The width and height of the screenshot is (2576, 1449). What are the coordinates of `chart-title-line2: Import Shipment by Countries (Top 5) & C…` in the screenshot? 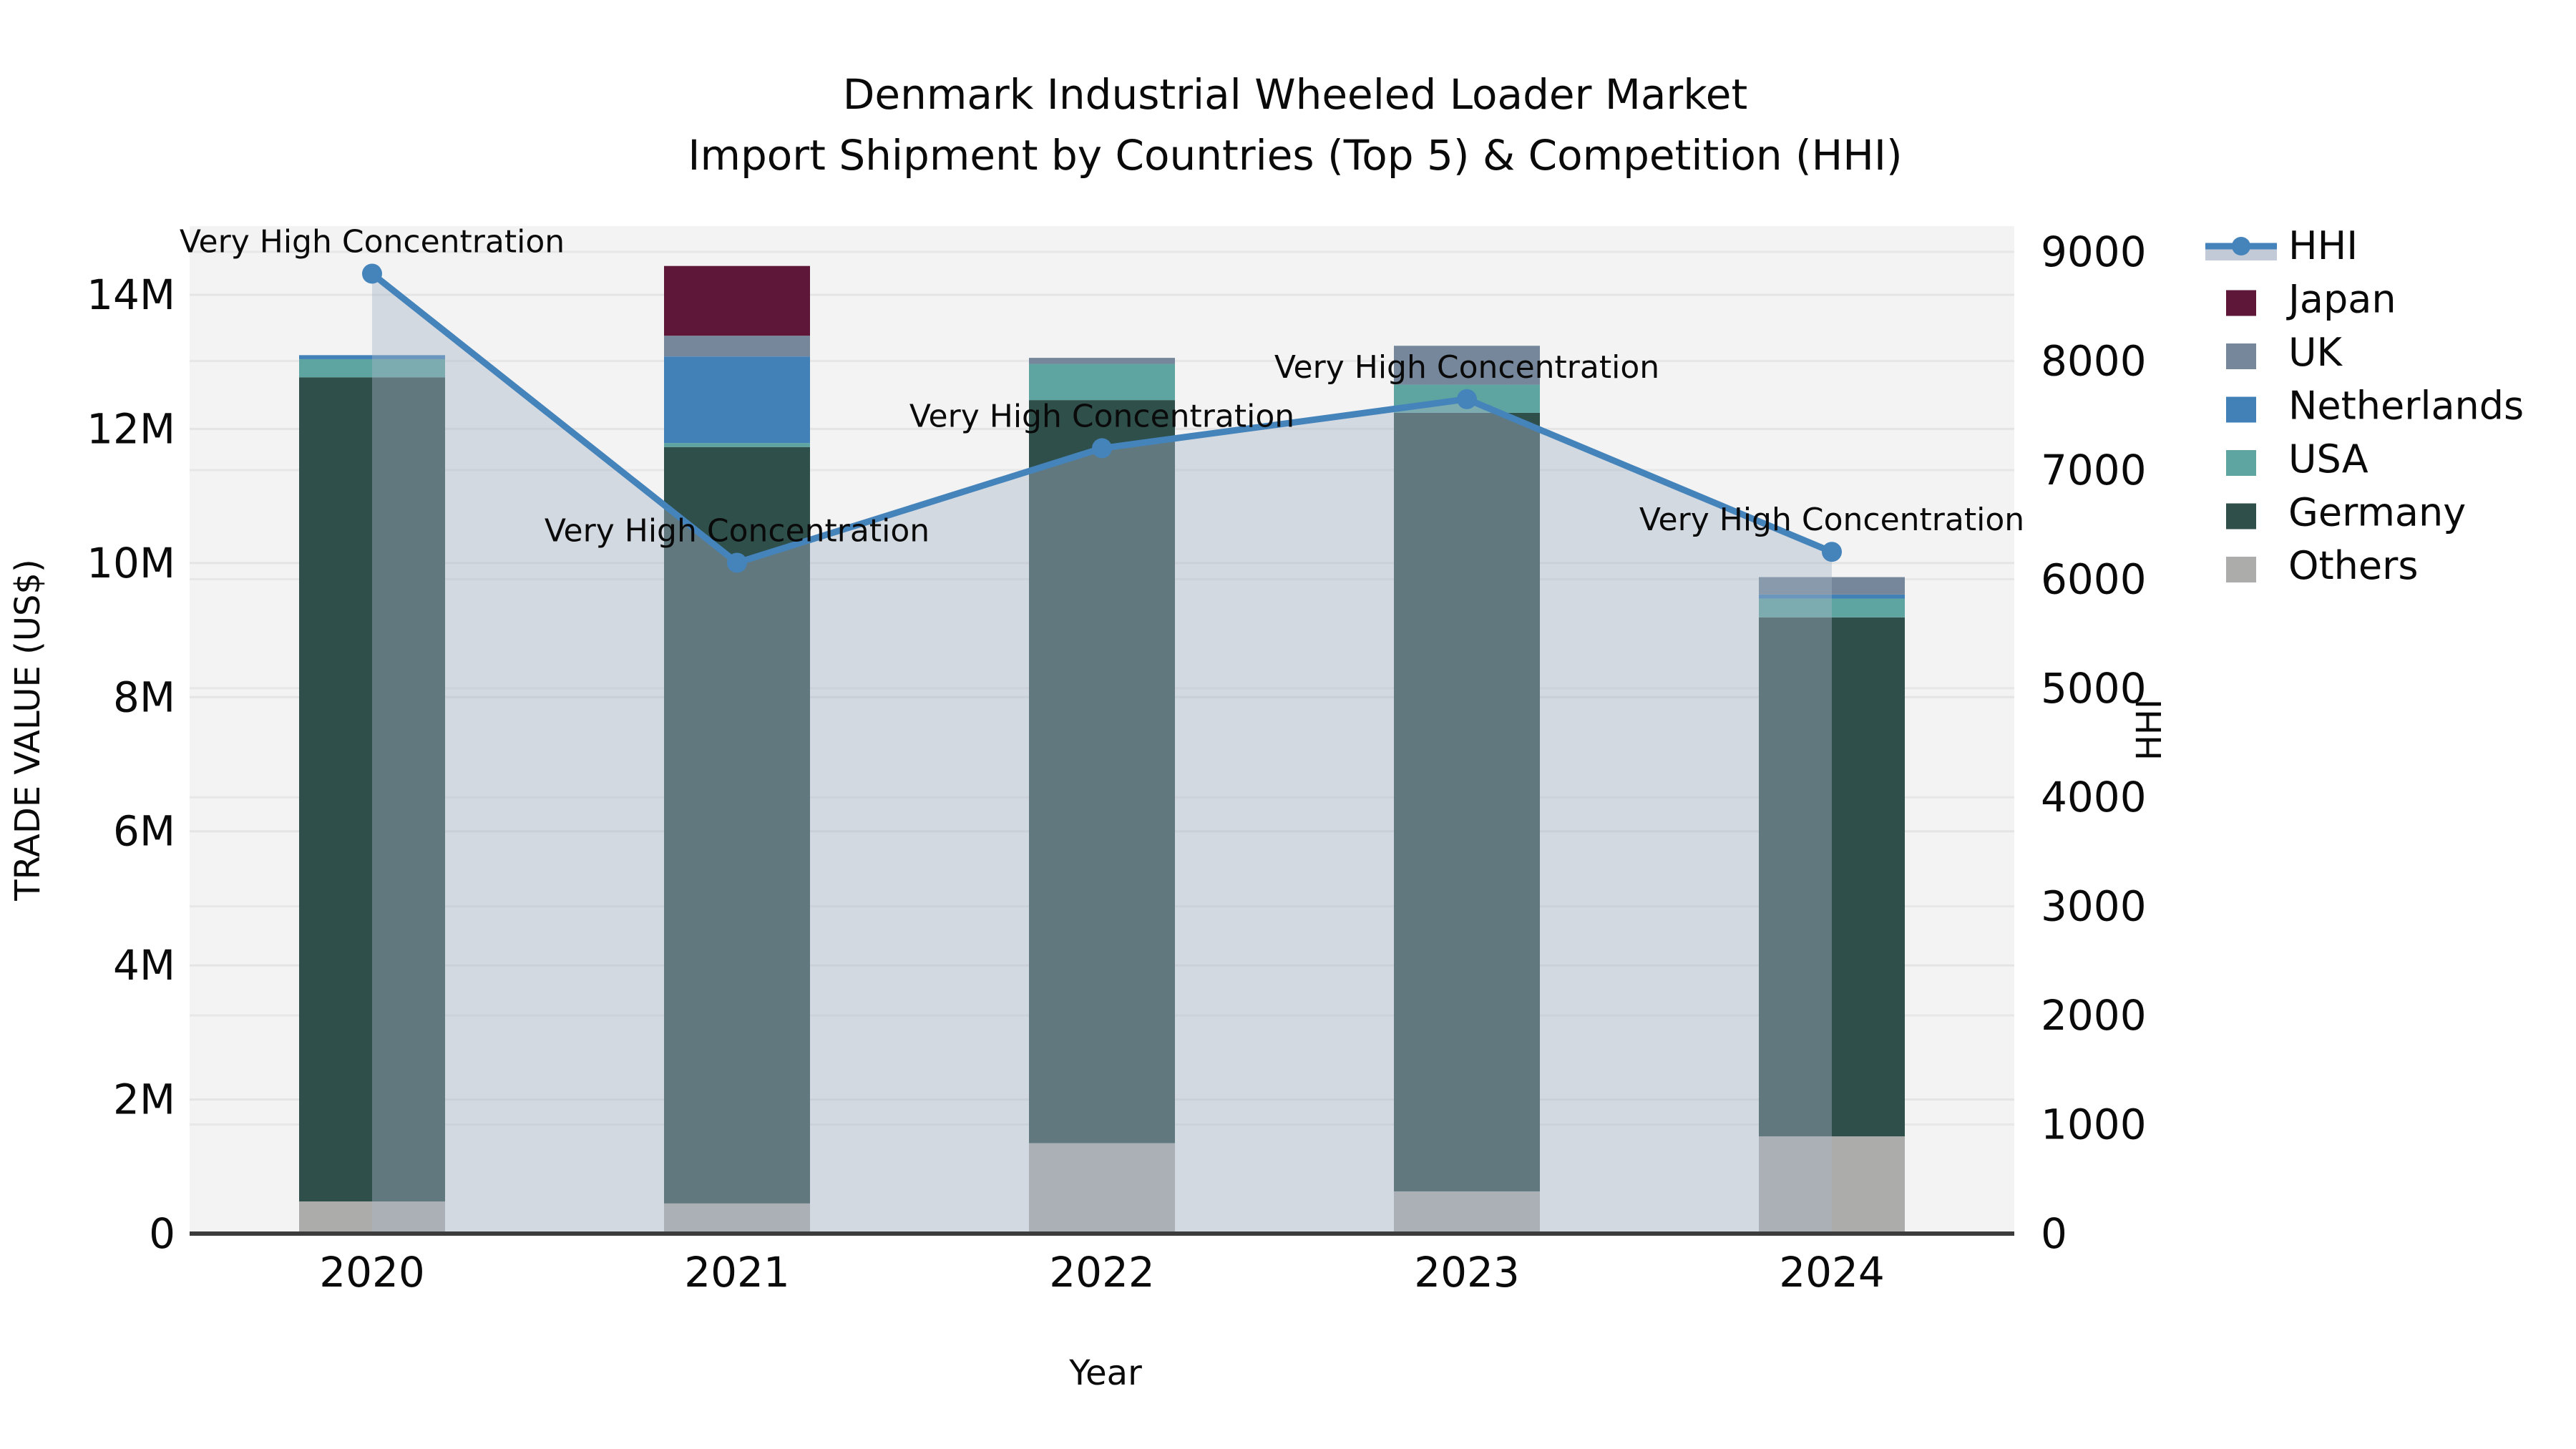 It's located at (1295, 155).